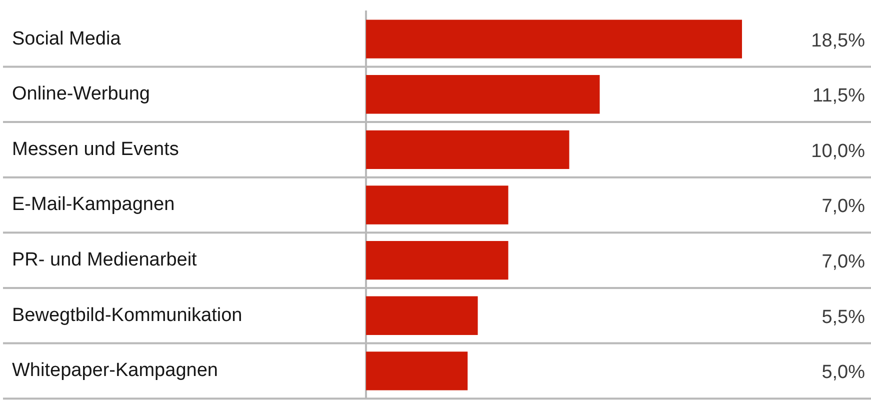 This screenshot has height=410, width=871. I want to click on data-label: 11,5%, so click(839, 96).